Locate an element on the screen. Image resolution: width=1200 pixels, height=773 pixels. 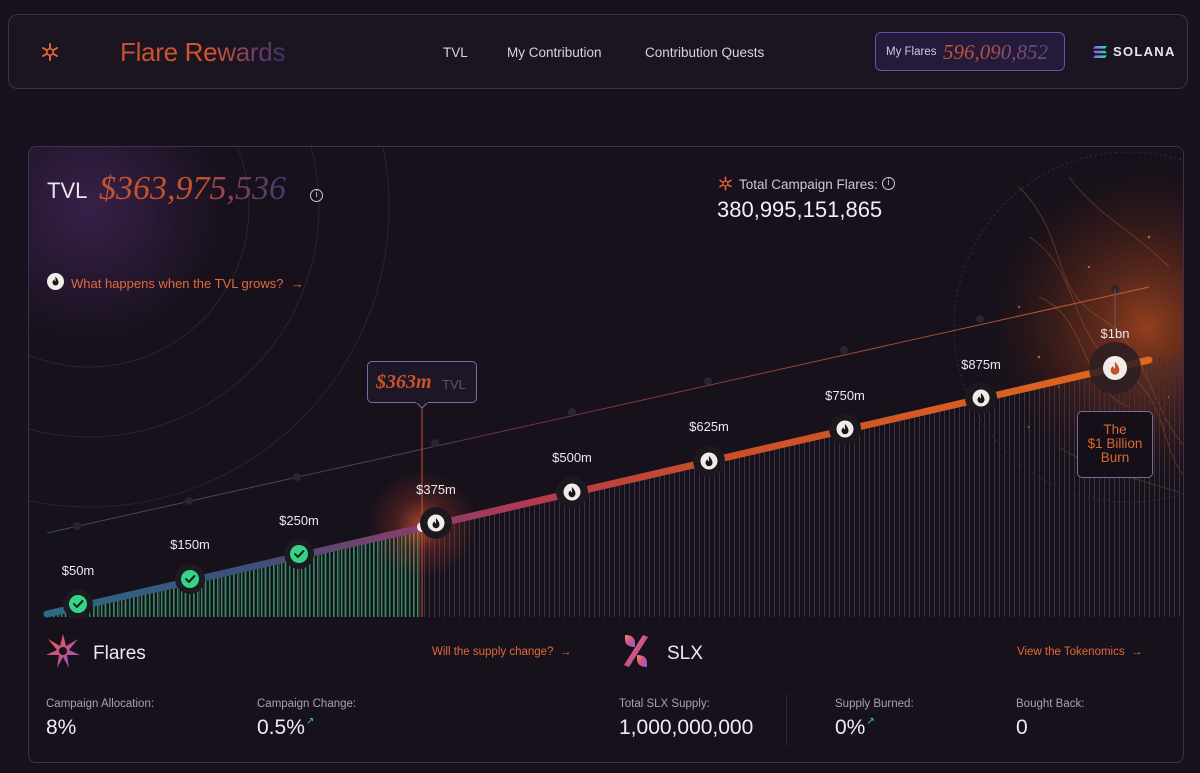
slx-logo-icon is located at coordinates (636, 651).